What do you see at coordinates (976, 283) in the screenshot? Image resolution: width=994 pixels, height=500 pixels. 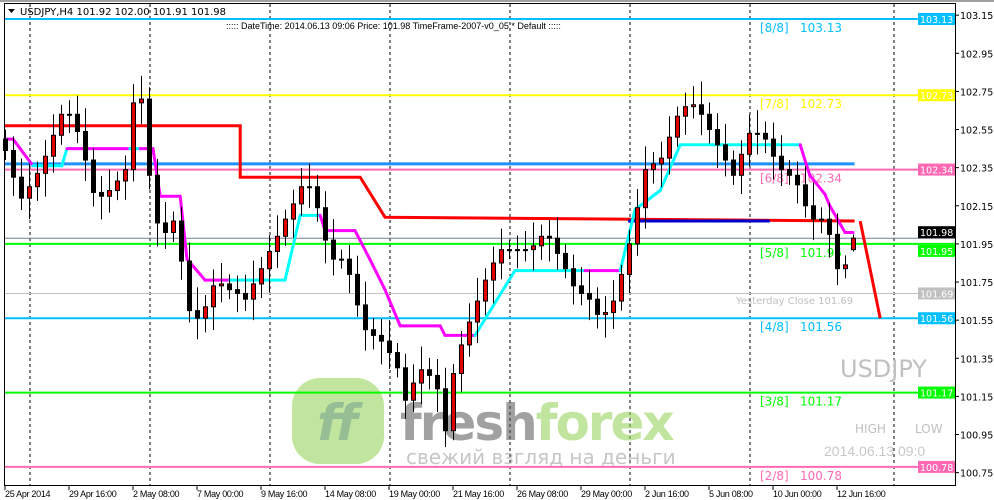 I see `y-tick-label: 101.75` at bounding box center [976, 283].